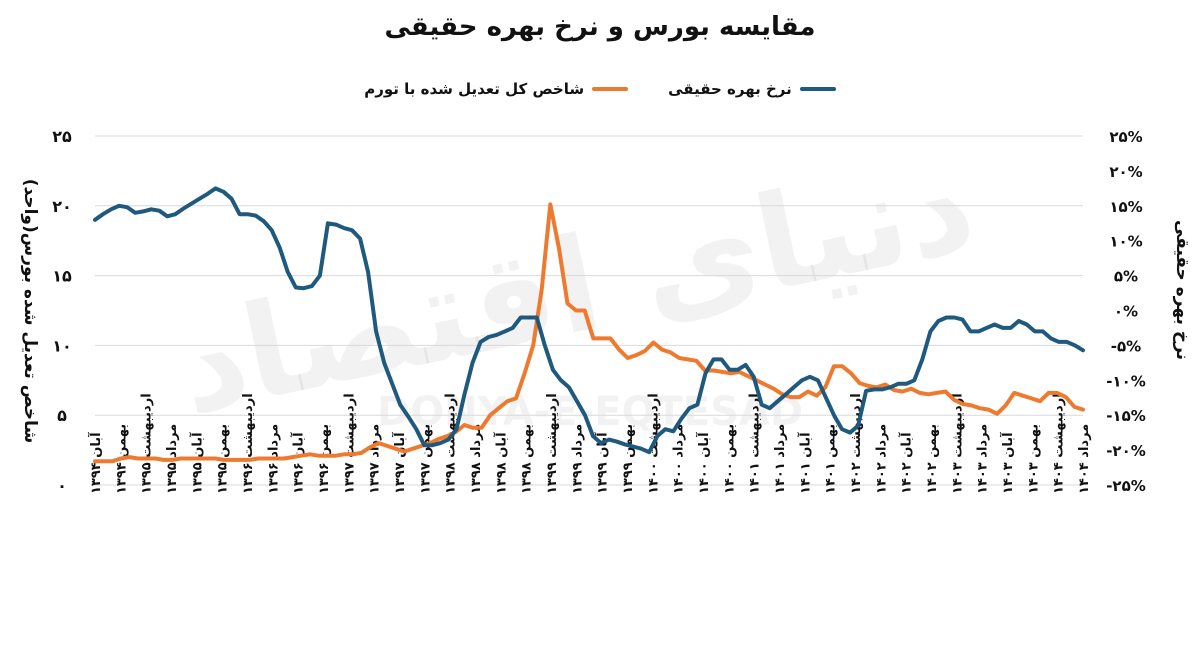 Image resolution: width=1200 pixels, height=646 pixels. What do you see at coordinates (196, 463) in the screenshot?
I see `x-tick-label: آبان ۱۳۹۵` at bounding box center [196, 463].